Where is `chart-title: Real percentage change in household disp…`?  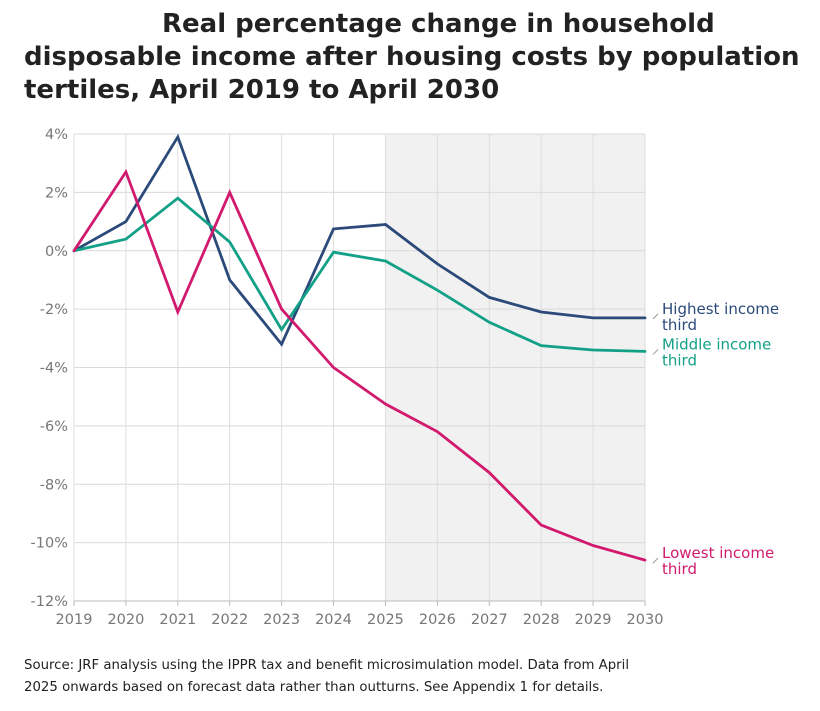 chart-title: Real percentage change in household disp… is located at coordinates (414, 57).